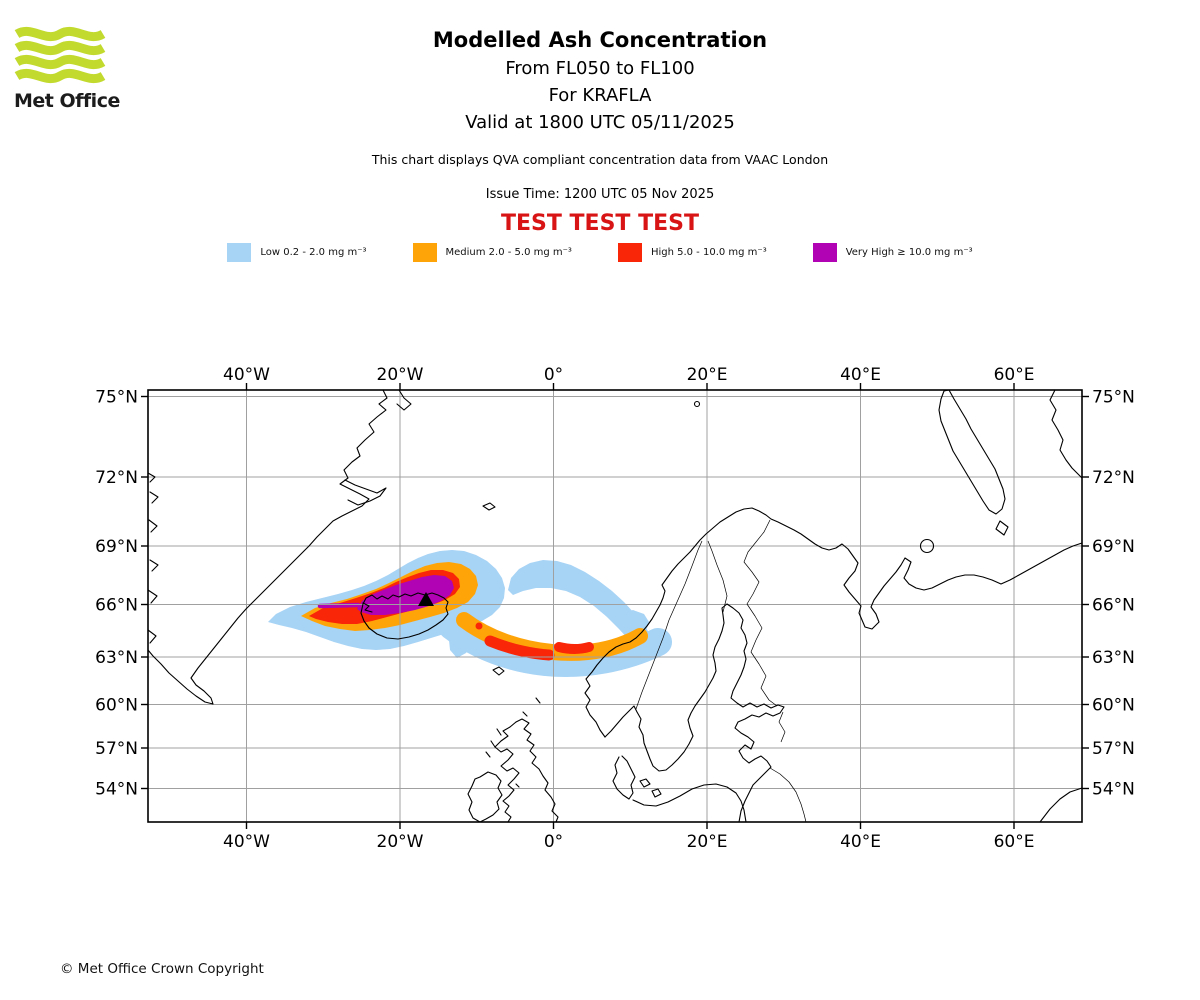 Image resolution: width=1200 pixels, height=1000 pixels. Describe the element at coordinates (600, 223) in the screenshot. I see `test-banner: TEST TEST TEST` at that location.